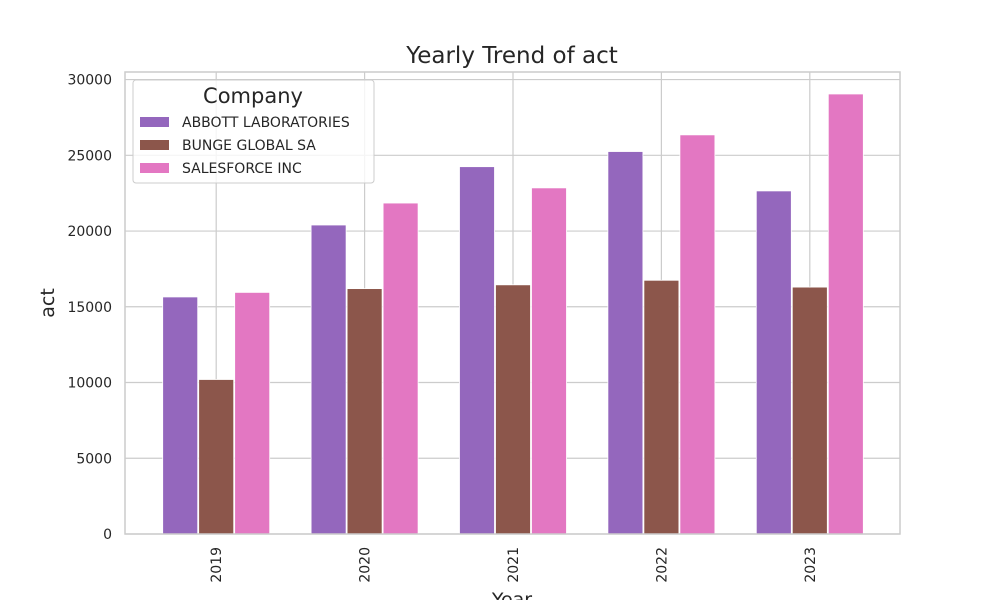 Image resolution: width=1000 pixels, height=600 pixels. What do you see at coordinates (249, 146) in the screenshot?
I see `legend-label: BUNGE GLOBAL SA` at bounding box center [249, 146].